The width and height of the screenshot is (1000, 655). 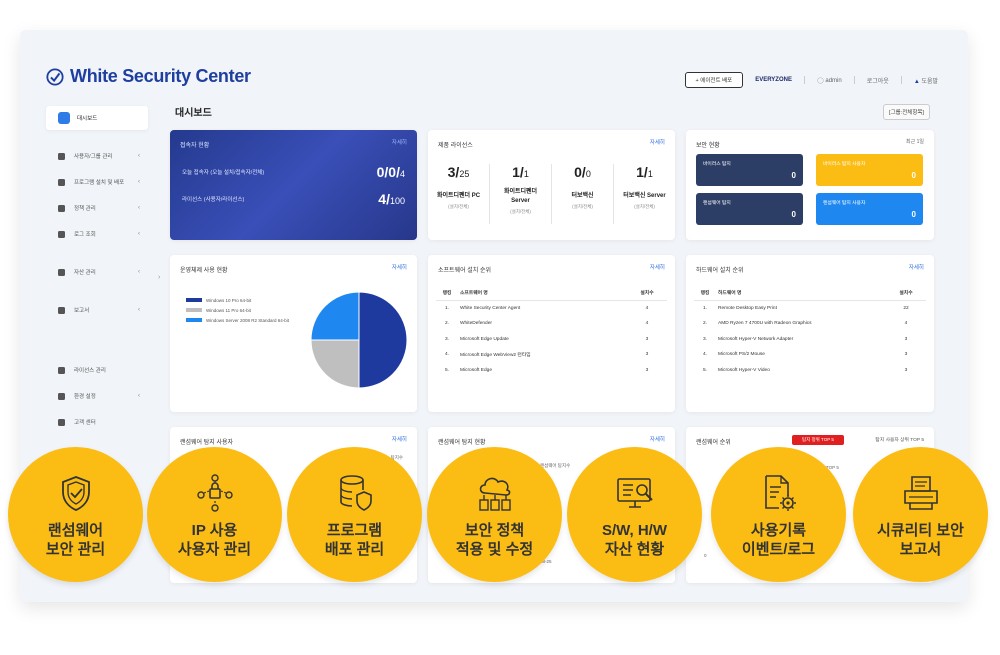 I want to click on column-header: 소프트웨어 명, so click(x=542, y=293).